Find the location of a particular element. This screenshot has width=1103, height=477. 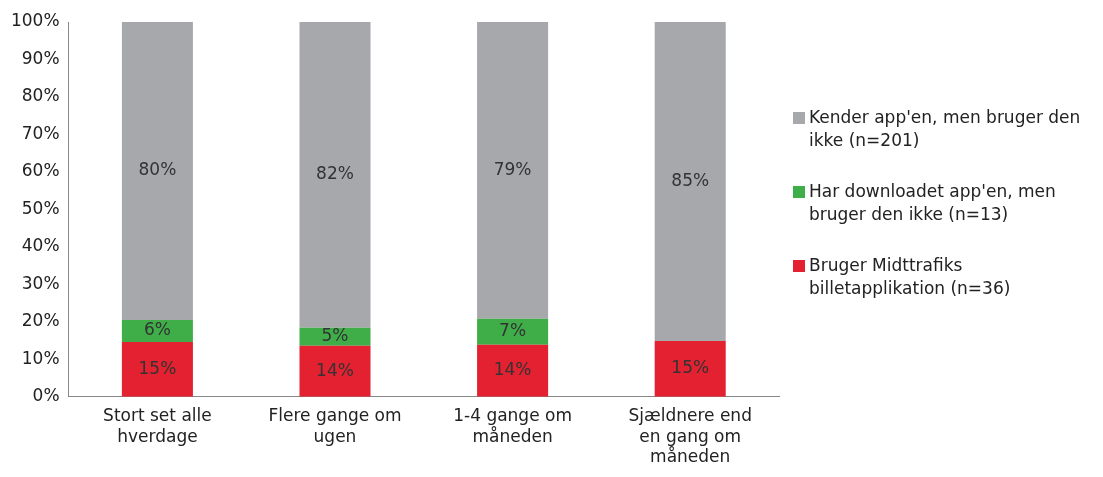

y-tick-label: 0% is located at coordinates (46, 395).